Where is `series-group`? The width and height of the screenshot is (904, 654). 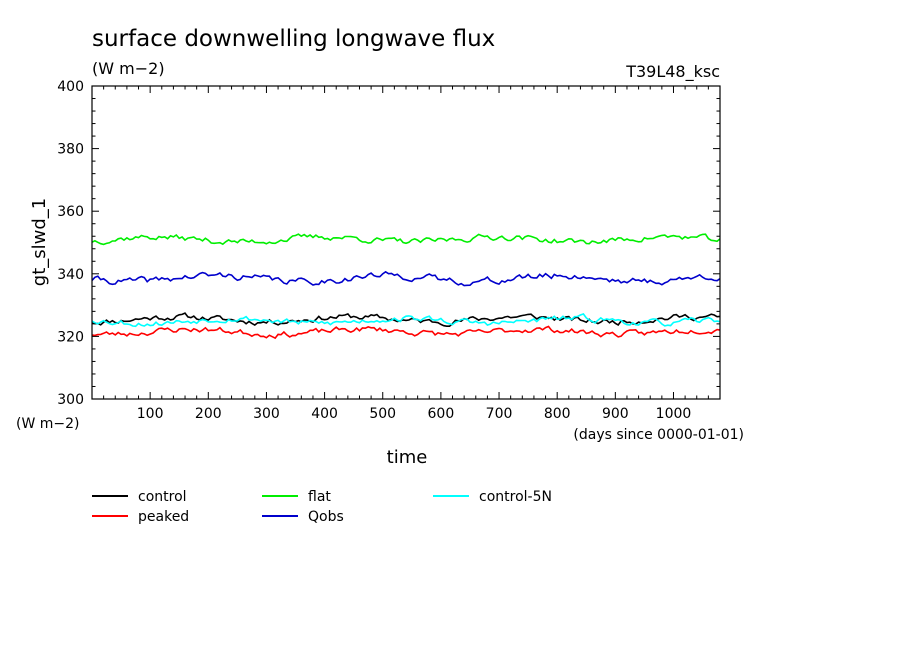
series-group is located at coordinates (406, 286).